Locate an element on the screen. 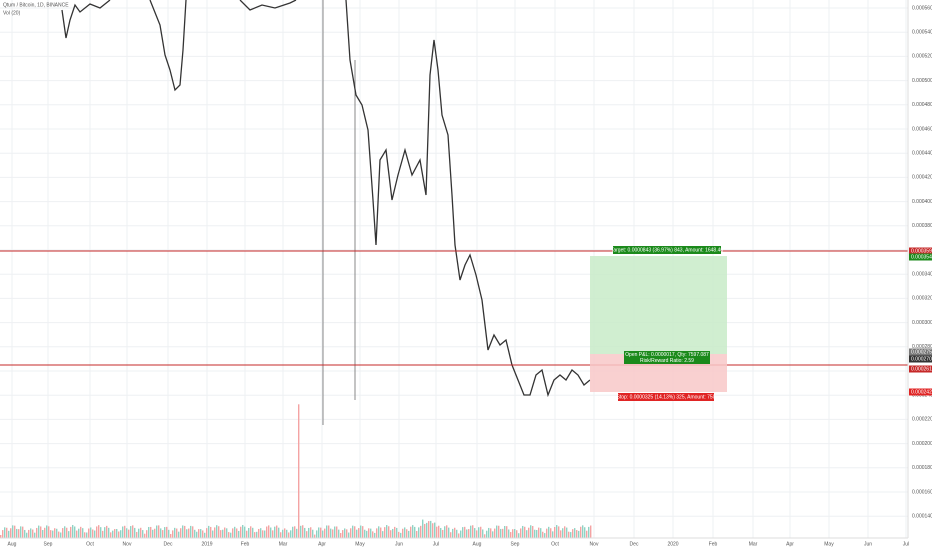 The width and height of the screenshot is (932, 550). price-axis is located at coordinates (920, 275).